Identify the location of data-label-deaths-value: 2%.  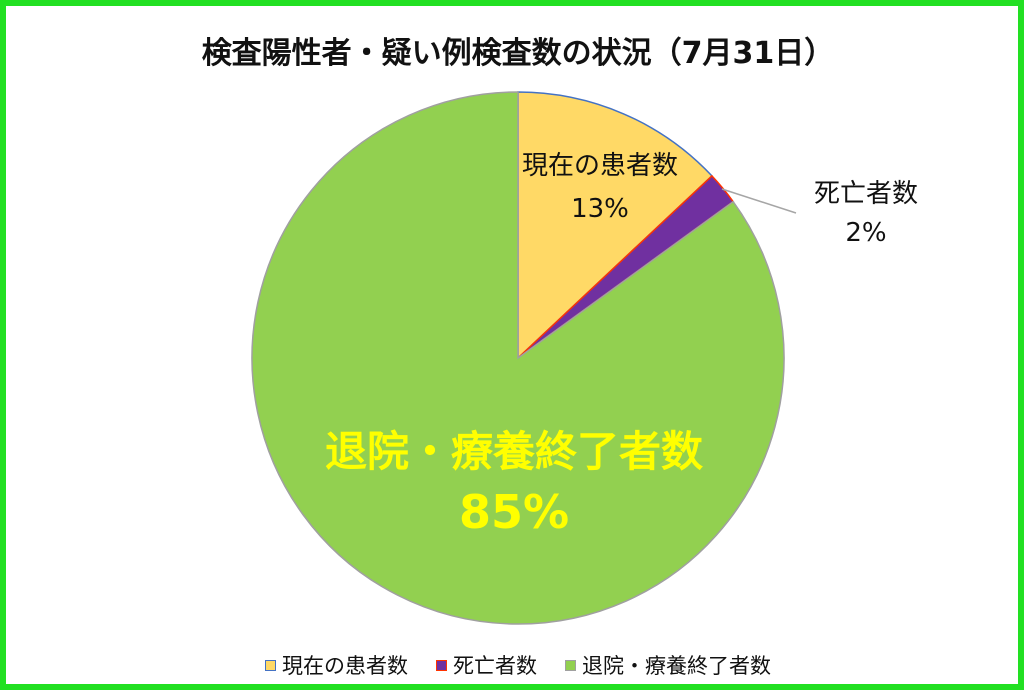
(865, 233).